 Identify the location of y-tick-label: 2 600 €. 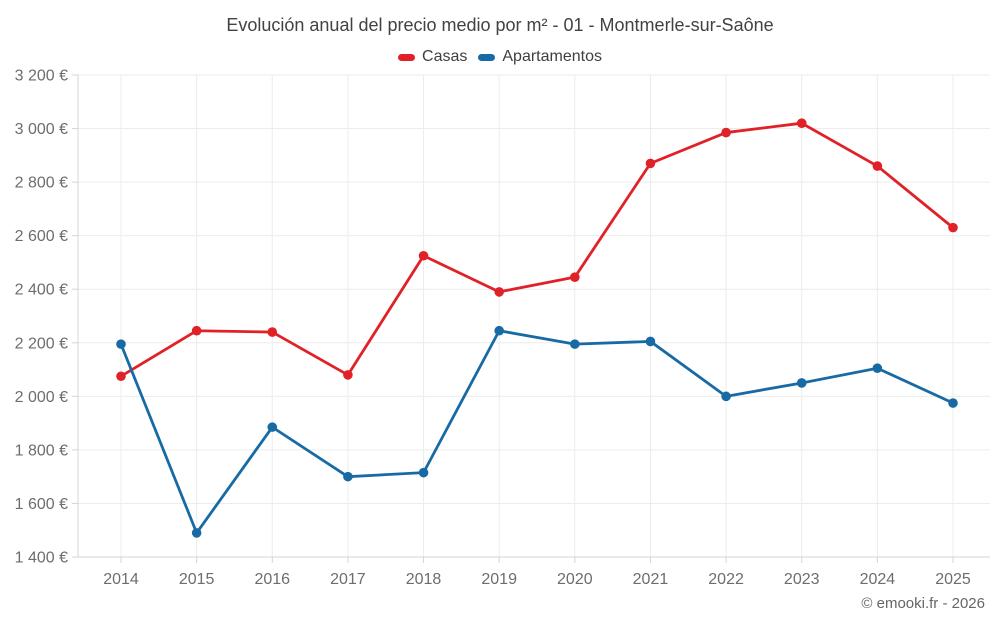
(41, 236).